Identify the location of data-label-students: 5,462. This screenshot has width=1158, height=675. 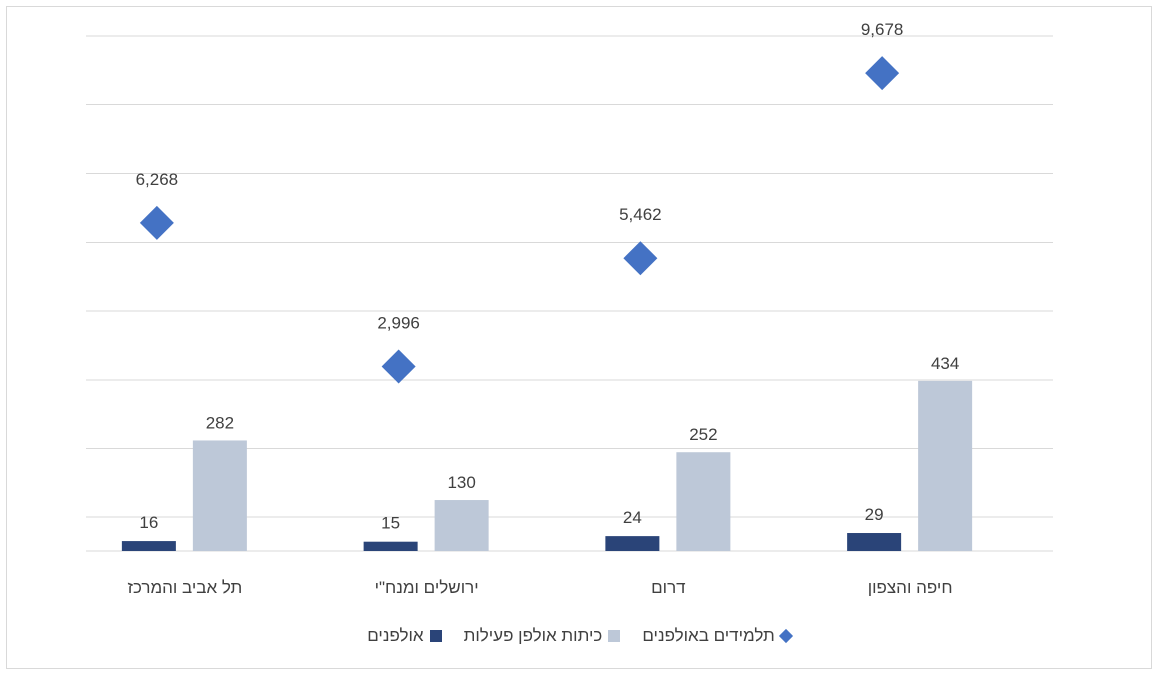
(640, 214).